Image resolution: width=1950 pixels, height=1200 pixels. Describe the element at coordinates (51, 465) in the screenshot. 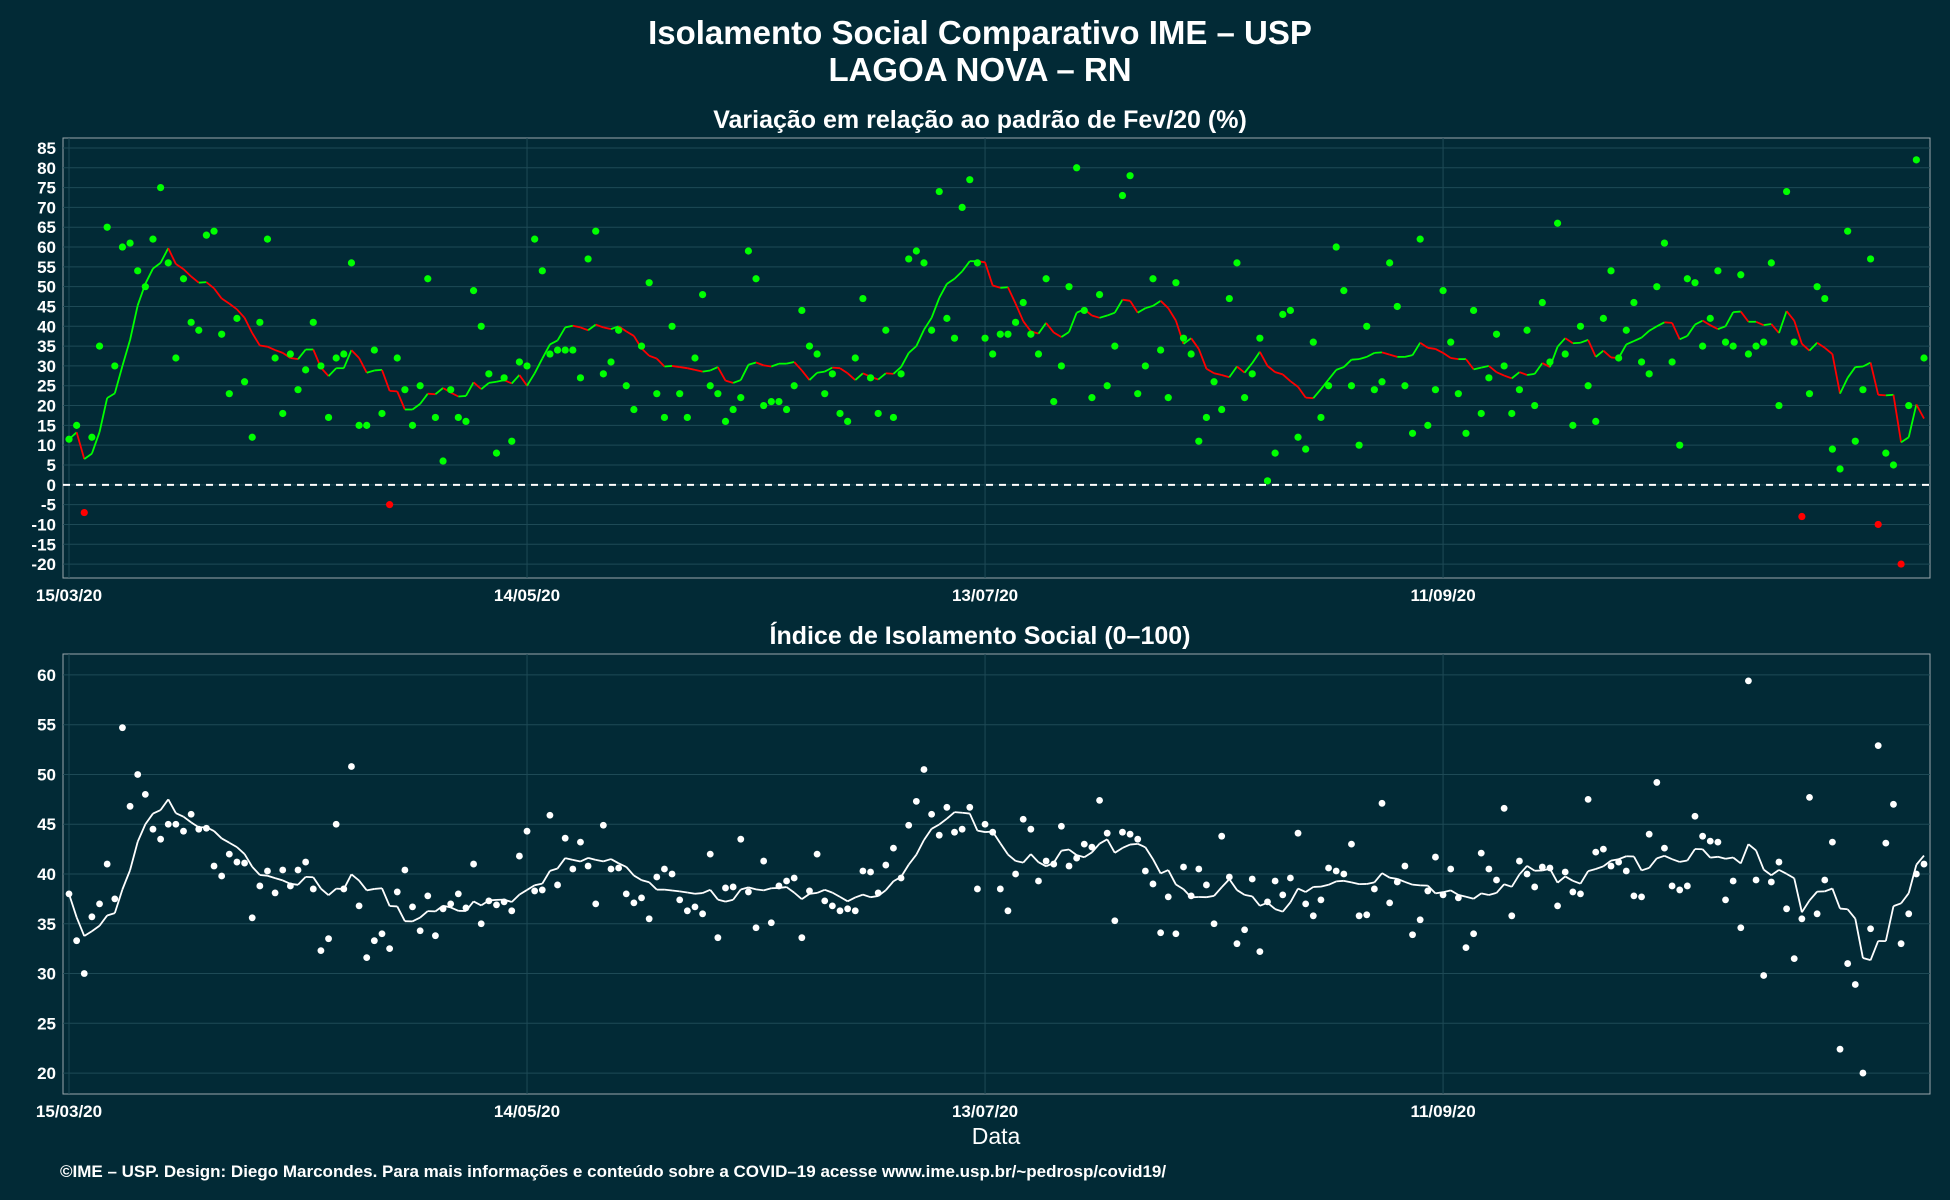

I see `y-tick-label: 5` at that location.